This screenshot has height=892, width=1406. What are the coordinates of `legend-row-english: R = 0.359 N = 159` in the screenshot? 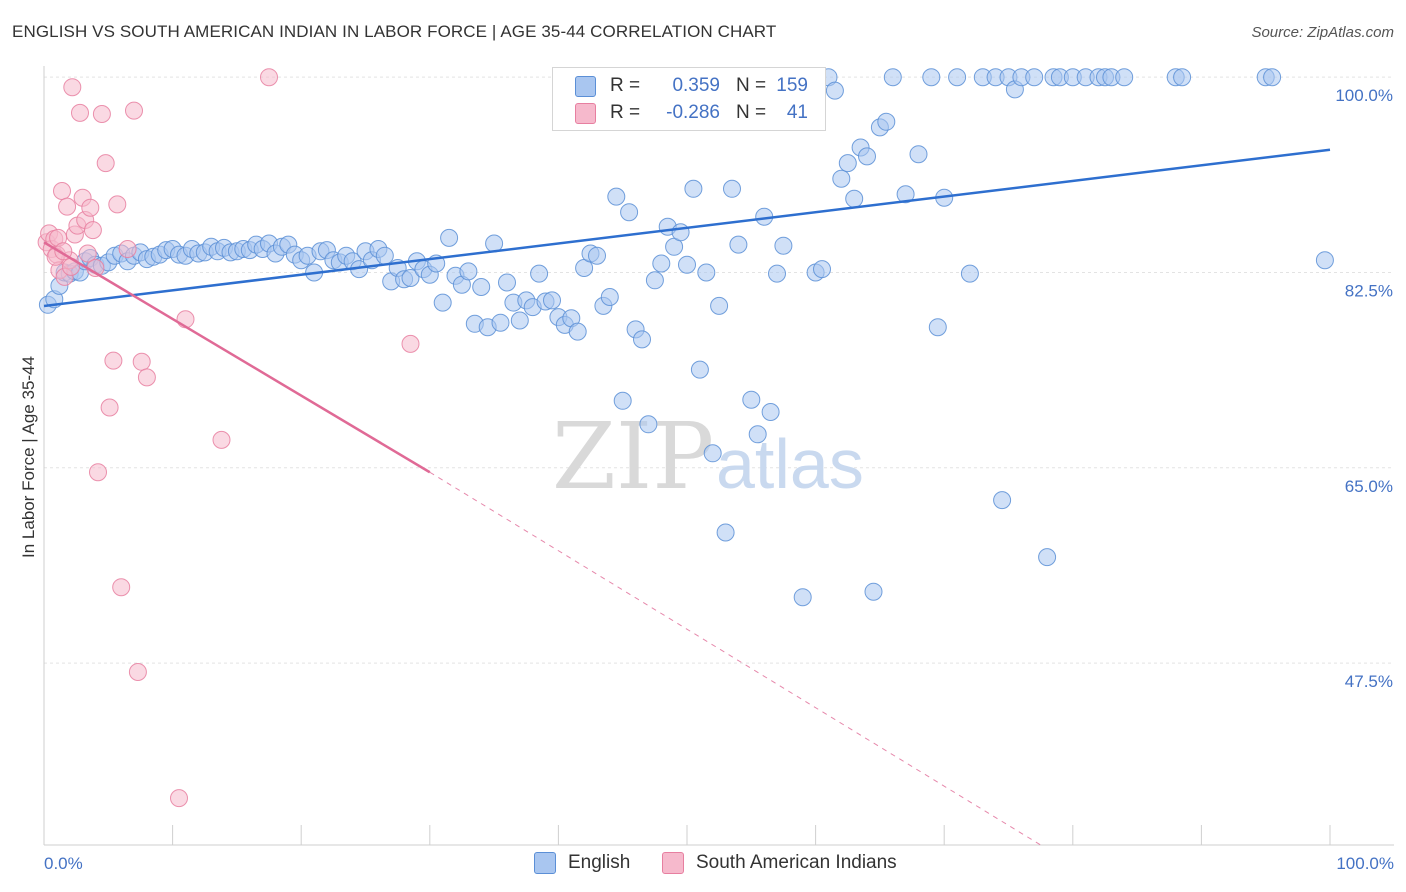 It's located at (691, 86).